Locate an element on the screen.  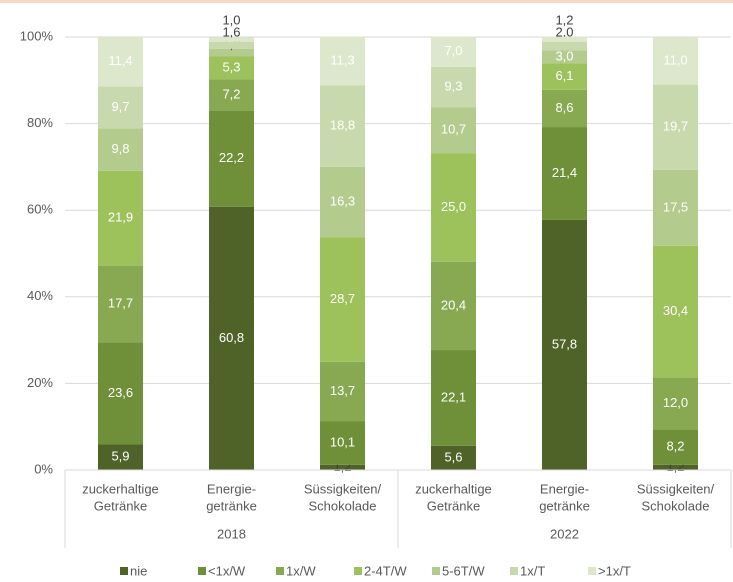
data-label: 8,6 is located at coordinates (564, 107).